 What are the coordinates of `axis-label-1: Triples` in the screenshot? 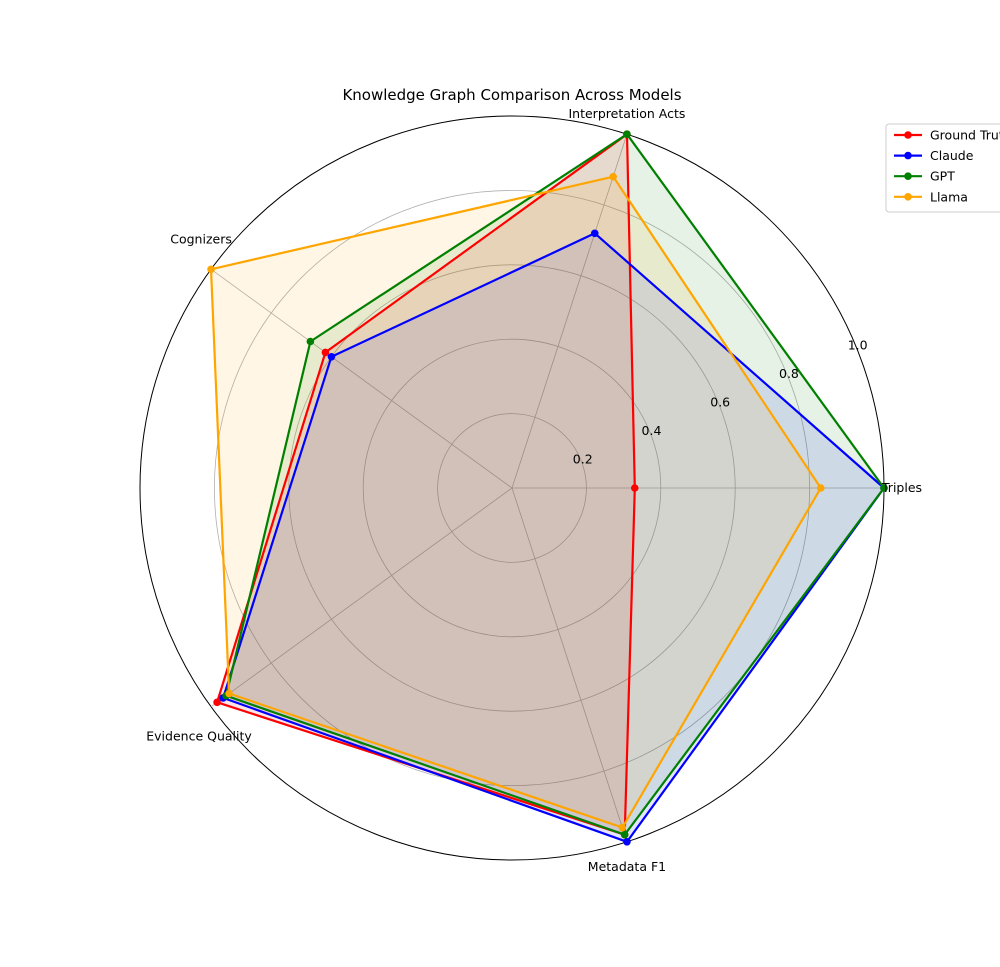 It's located at (901, 487).